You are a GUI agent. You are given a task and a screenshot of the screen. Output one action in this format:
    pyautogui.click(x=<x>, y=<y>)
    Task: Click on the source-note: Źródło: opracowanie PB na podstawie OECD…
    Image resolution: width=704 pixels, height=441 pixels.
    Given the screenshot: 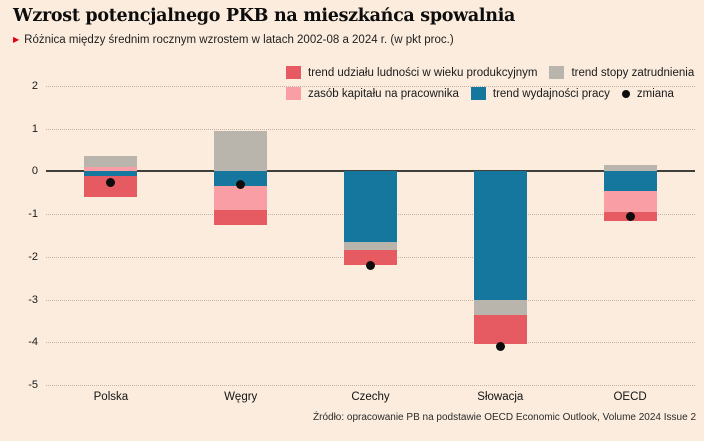 What is the action you would take?
    pyautogui.click(x=504, y=417)
    